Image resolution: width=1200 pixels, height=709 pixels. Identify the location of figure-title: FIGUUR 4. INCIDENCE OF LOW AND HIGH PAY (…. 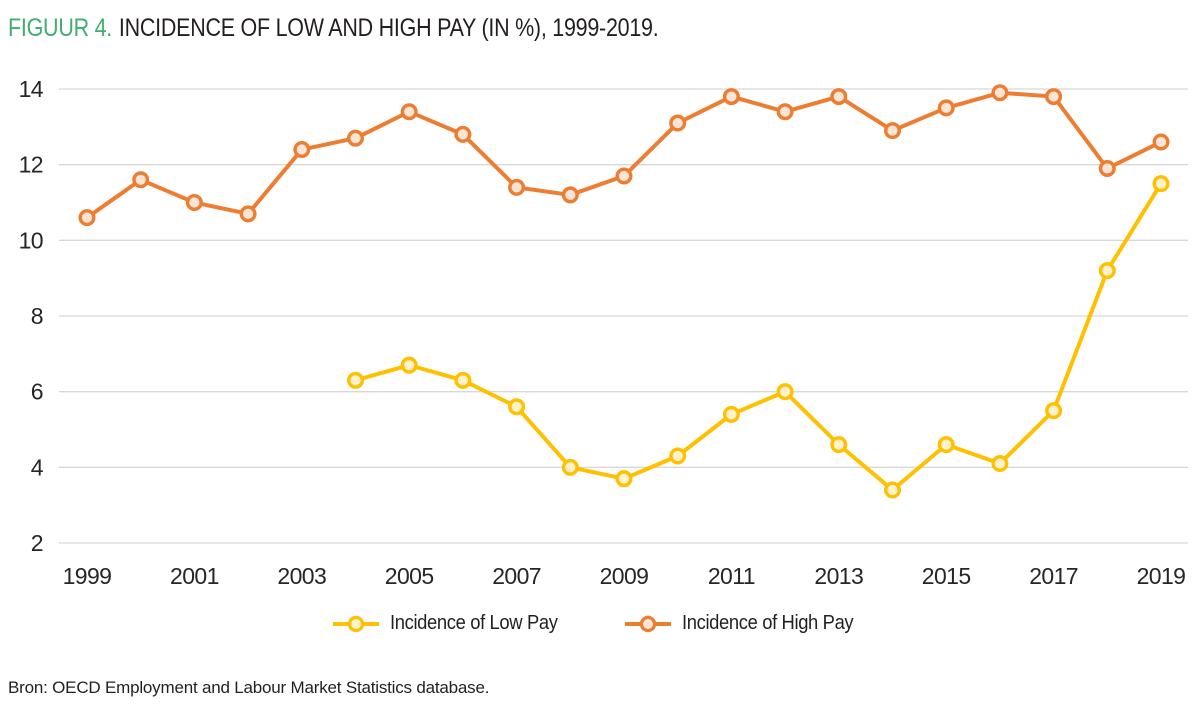
(333, 28).